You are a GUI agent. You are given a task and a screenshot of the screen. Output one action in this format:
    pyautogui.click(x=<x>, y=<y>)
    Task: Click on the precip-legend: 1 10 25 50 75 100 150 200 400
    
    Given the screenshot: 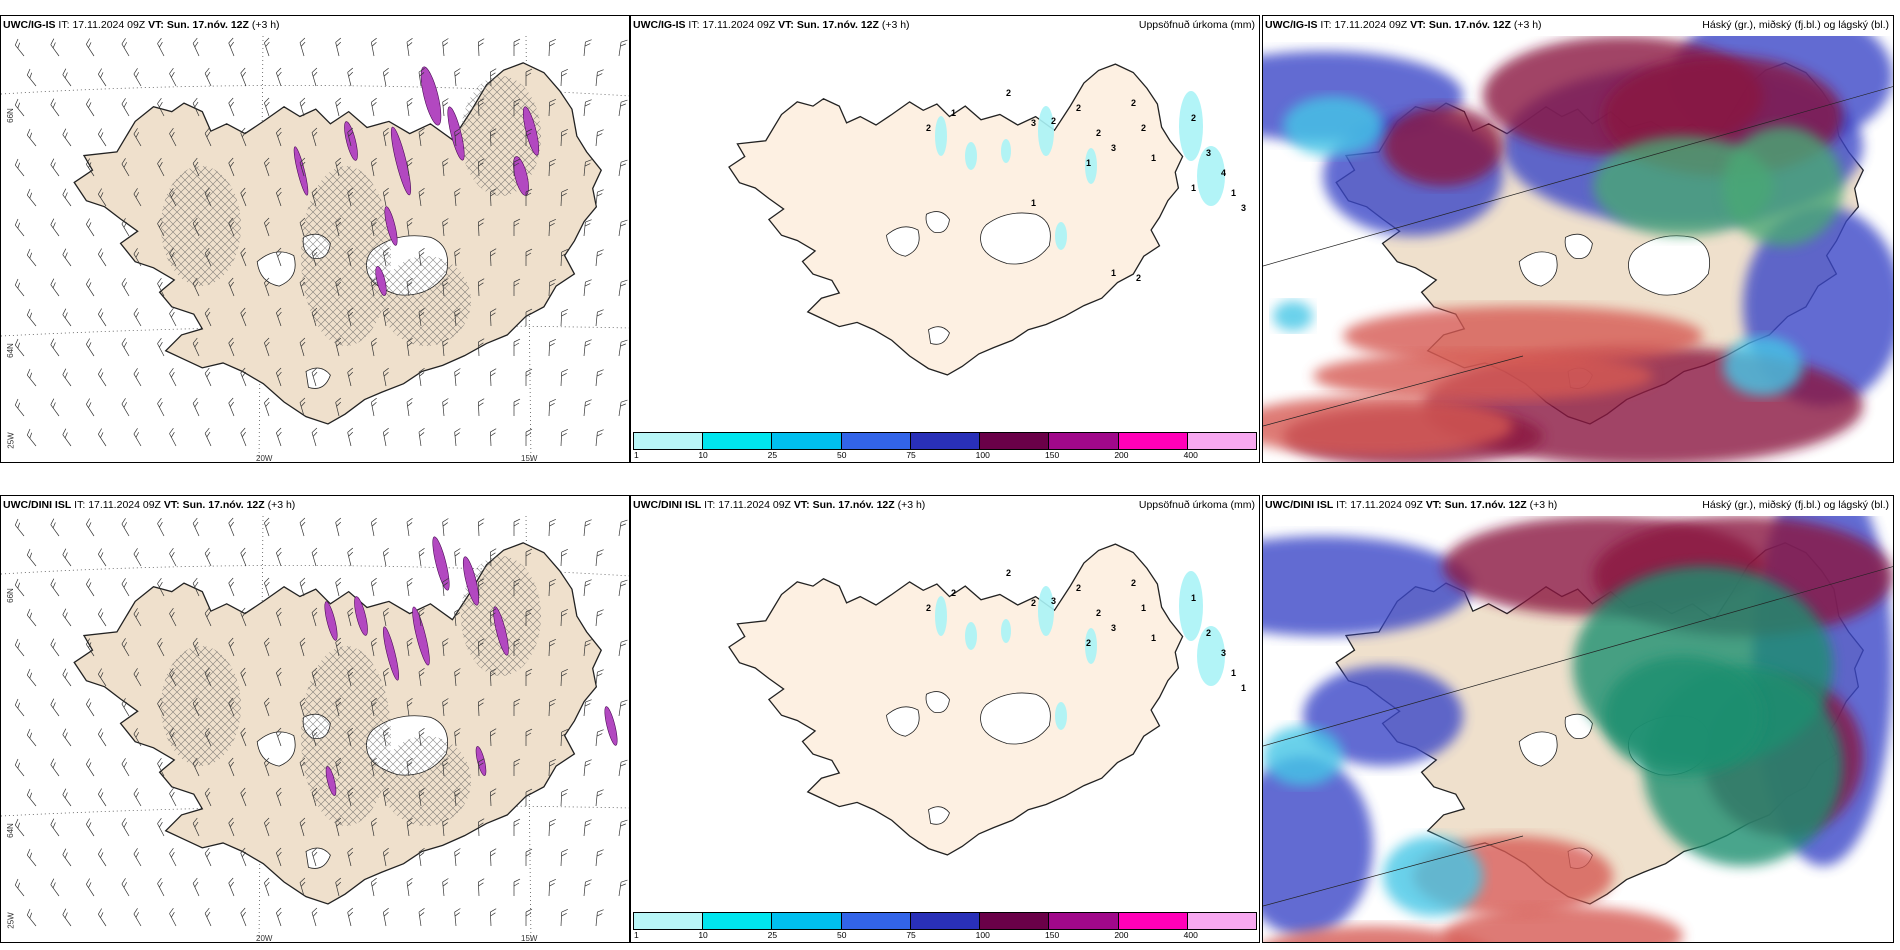 What is the action you would take?
    pyautogui.click(x=945, y=446)
    